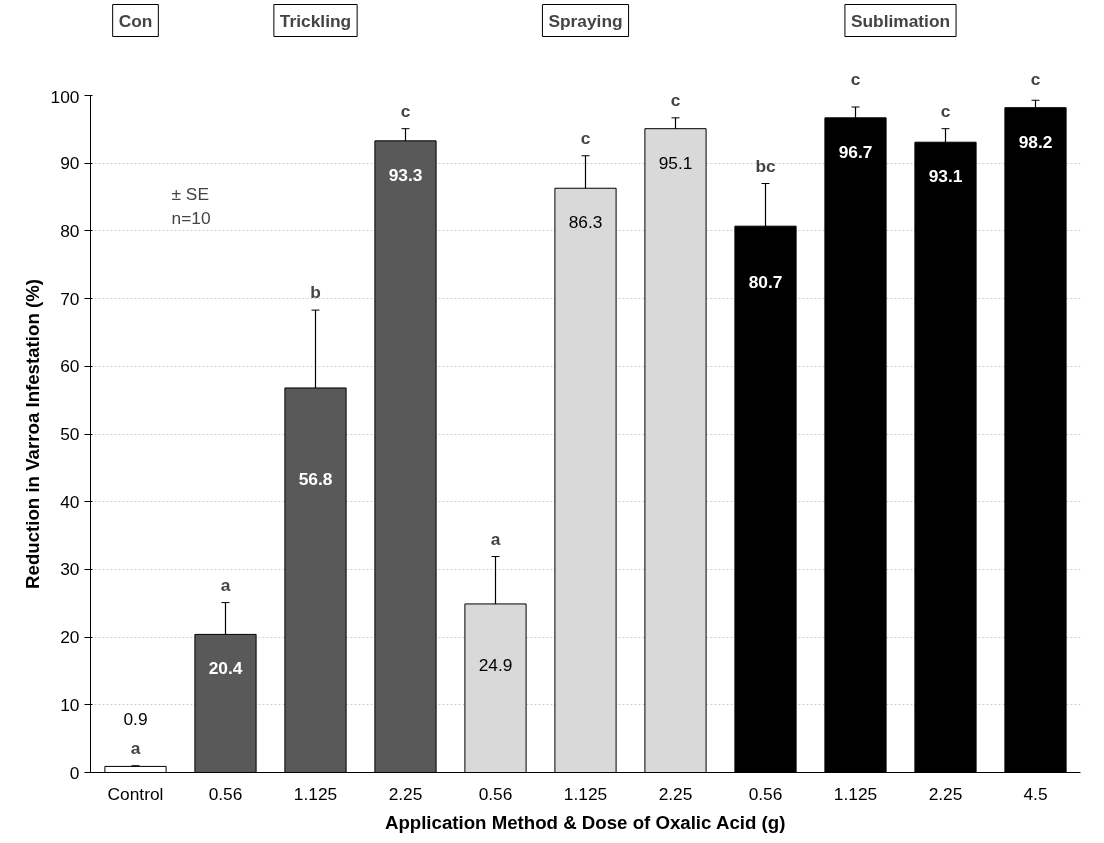  What do you see at coordinates (70, 298) in the screenshot?
I see `y-tick-label: 70` at bounding box center [70, 298].